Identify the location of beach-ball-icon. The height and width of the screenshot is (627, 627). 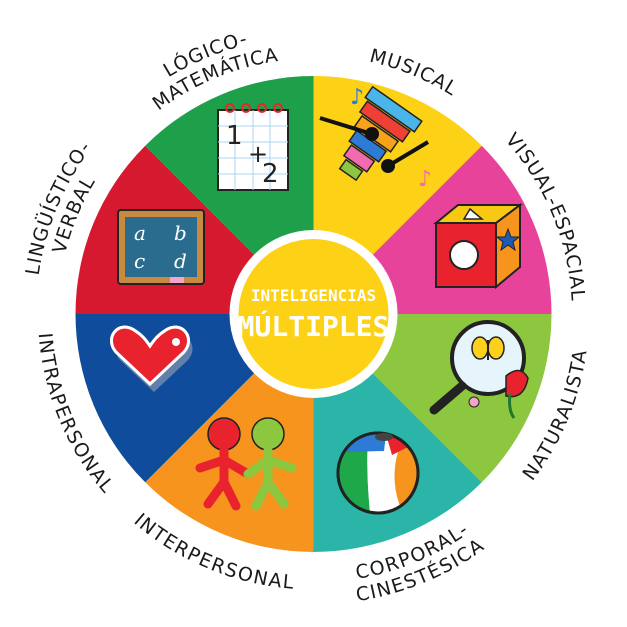
(378, 473).